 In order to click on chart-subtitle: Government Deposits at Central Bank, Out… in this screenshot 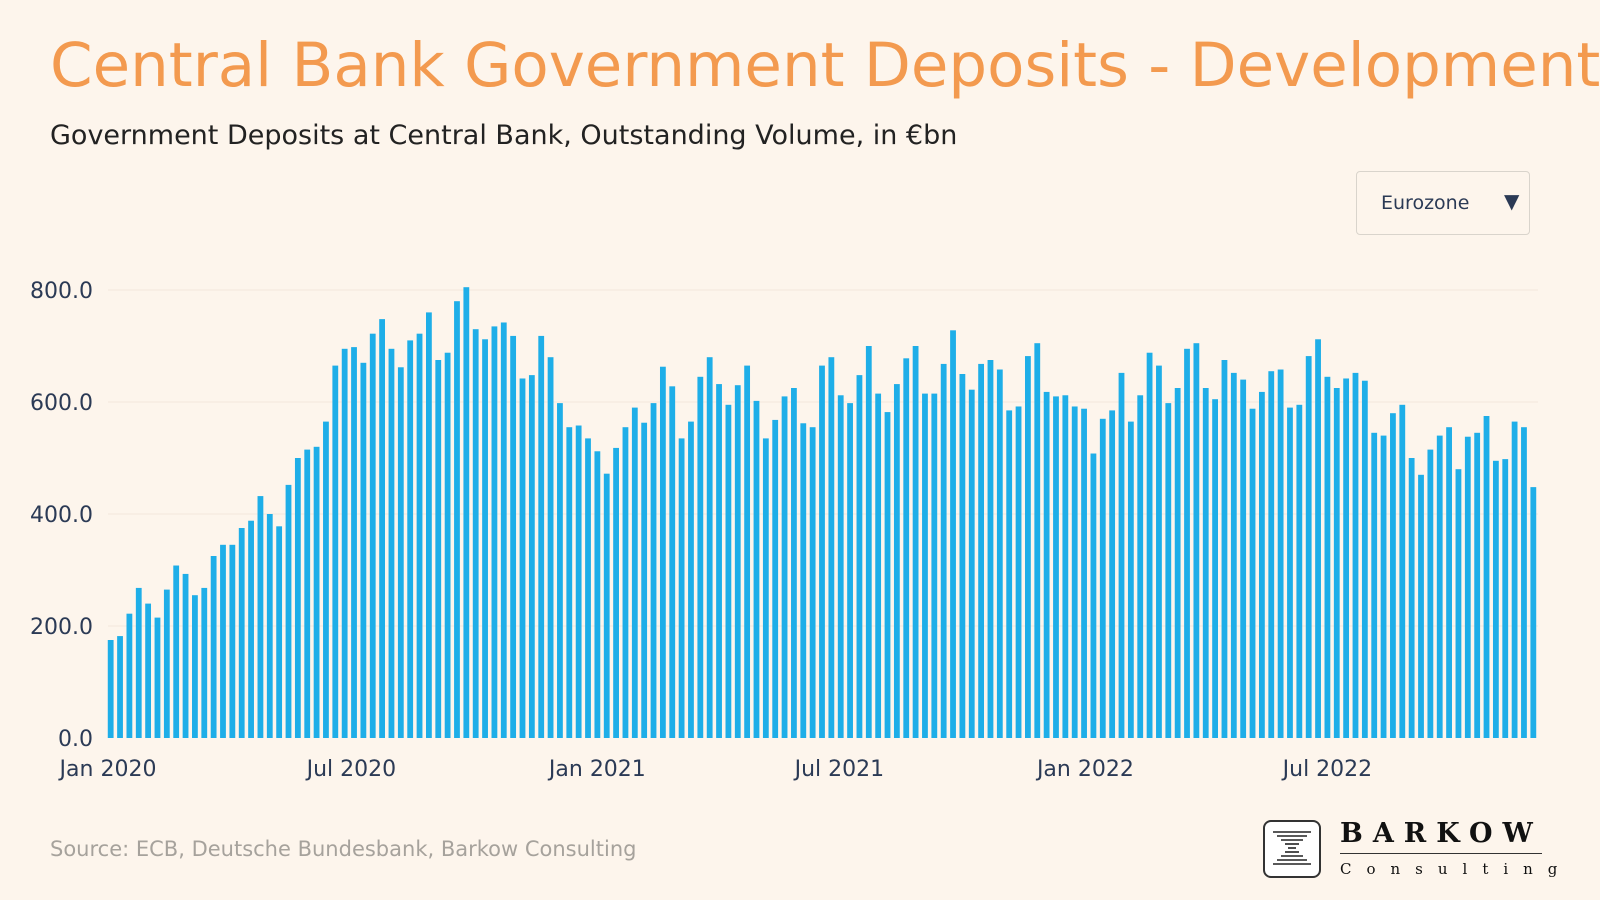, I will do `click(504, 135)`.